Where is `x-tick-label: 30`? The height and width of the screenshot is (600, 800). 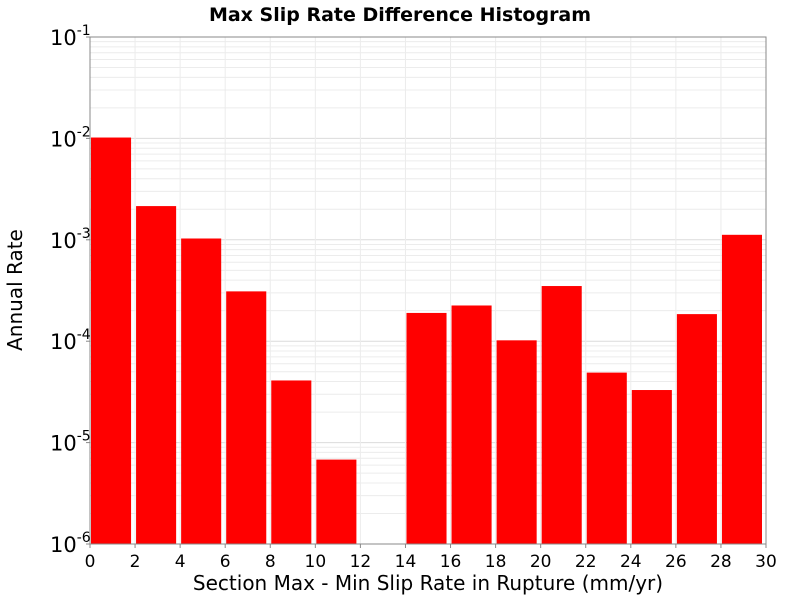 x-tick-label: 30 is located at coordinates (766, 562).